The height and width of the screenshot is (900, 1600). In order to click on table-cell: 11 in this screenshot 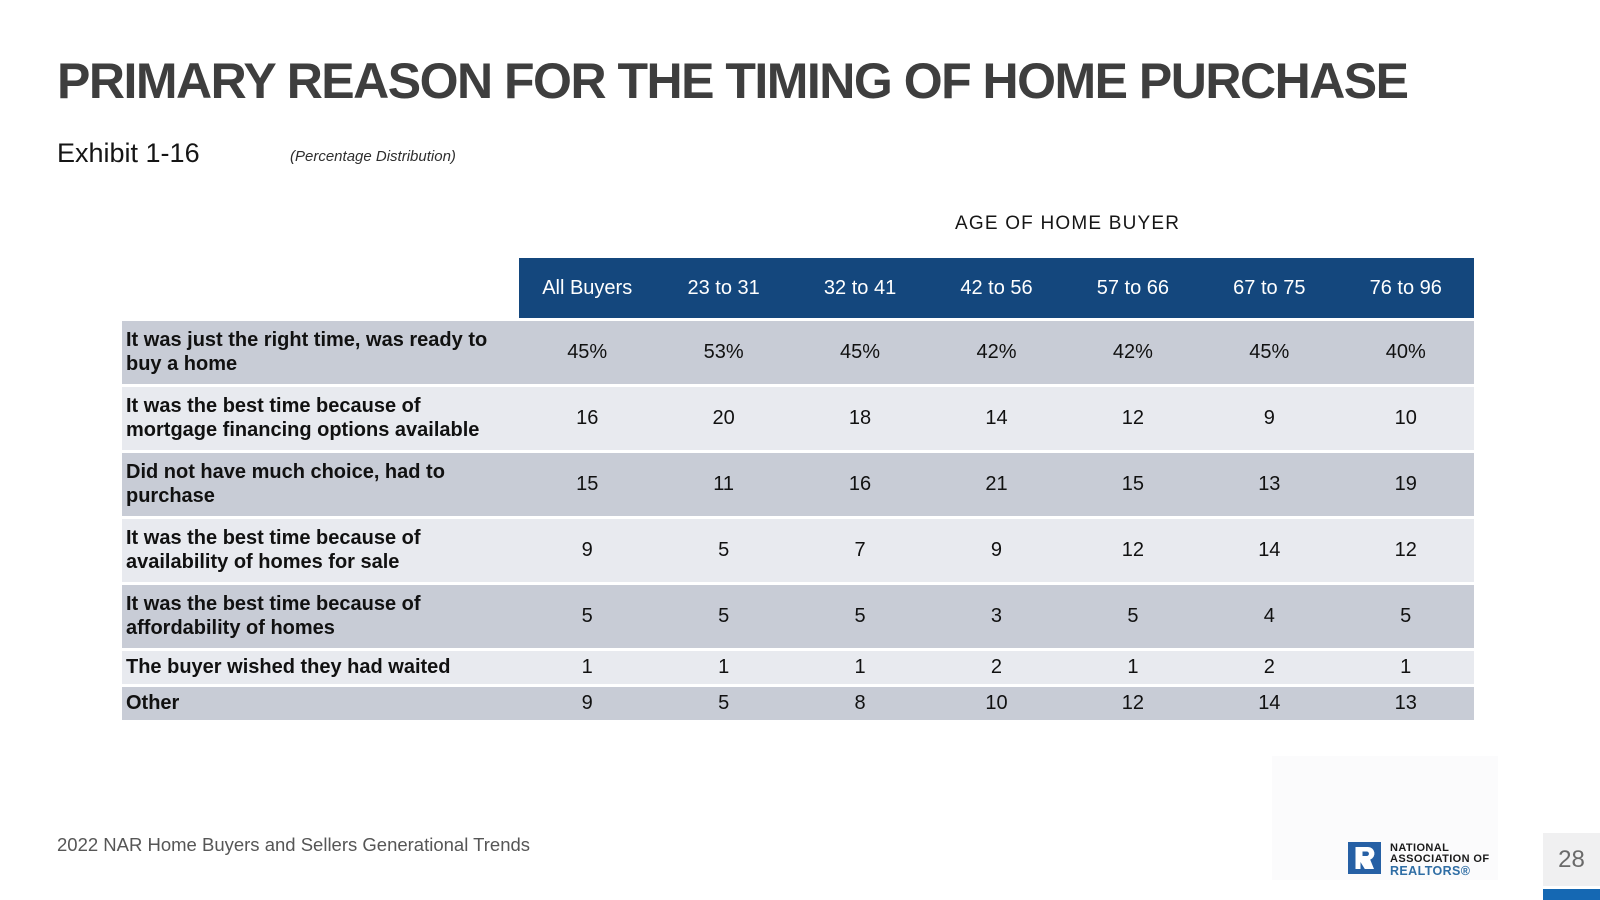, I will do `click(724, 484)`.